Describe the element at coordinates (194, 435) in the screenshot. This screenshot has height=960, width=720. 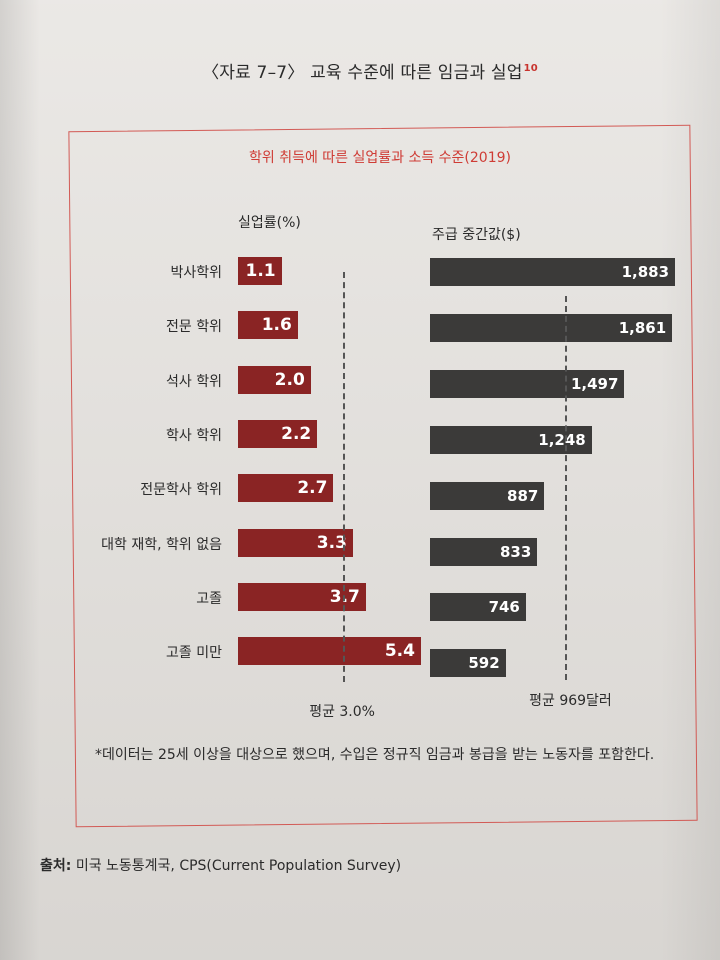
I see `category-label: 학사 학위` at that location.